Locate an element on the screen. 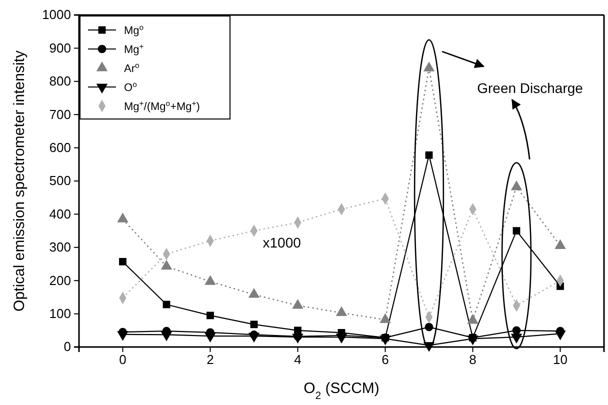 The height and width of the screenshot is (405, 608). y-tick-label: 100 is located at coordinates (60, 313).